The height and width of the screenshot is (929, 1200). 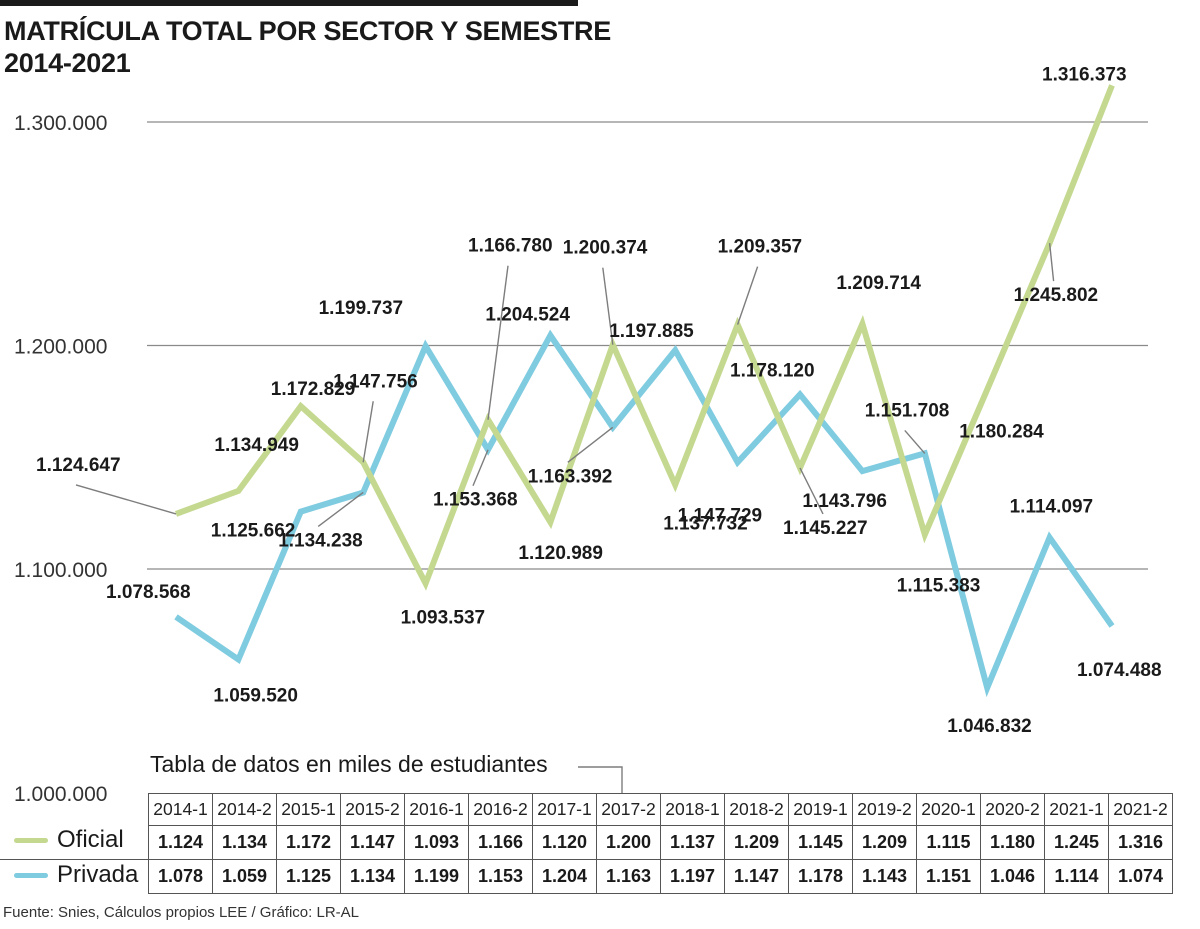 What do you see at coordinates (560, 553) in the screenshot?
I see `data-label-oficial: 1.120.989` at bounding box center [560, 553].